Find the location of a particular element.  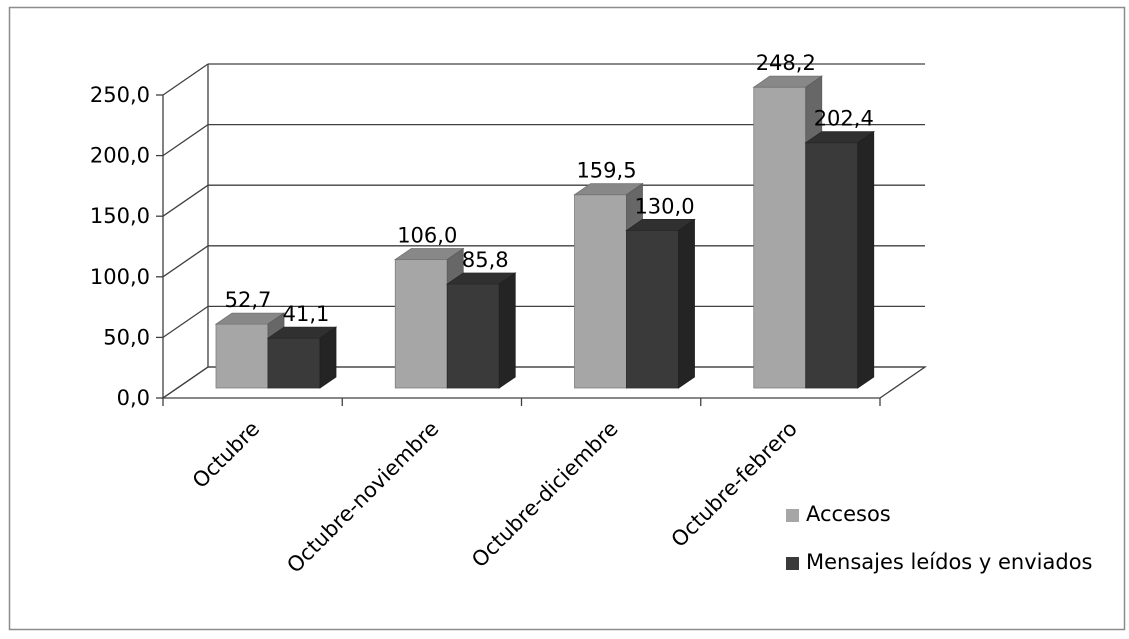

data-label: 159,5 is located at coordinates (606, 171).